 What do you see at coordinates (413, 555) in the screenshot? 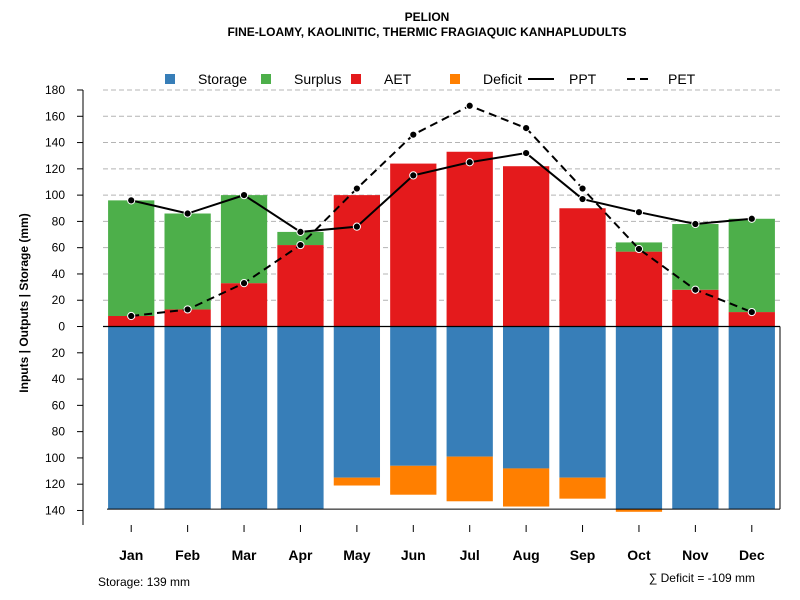
I see `x-tick-label: Jun` at bounding box center [413, 555].